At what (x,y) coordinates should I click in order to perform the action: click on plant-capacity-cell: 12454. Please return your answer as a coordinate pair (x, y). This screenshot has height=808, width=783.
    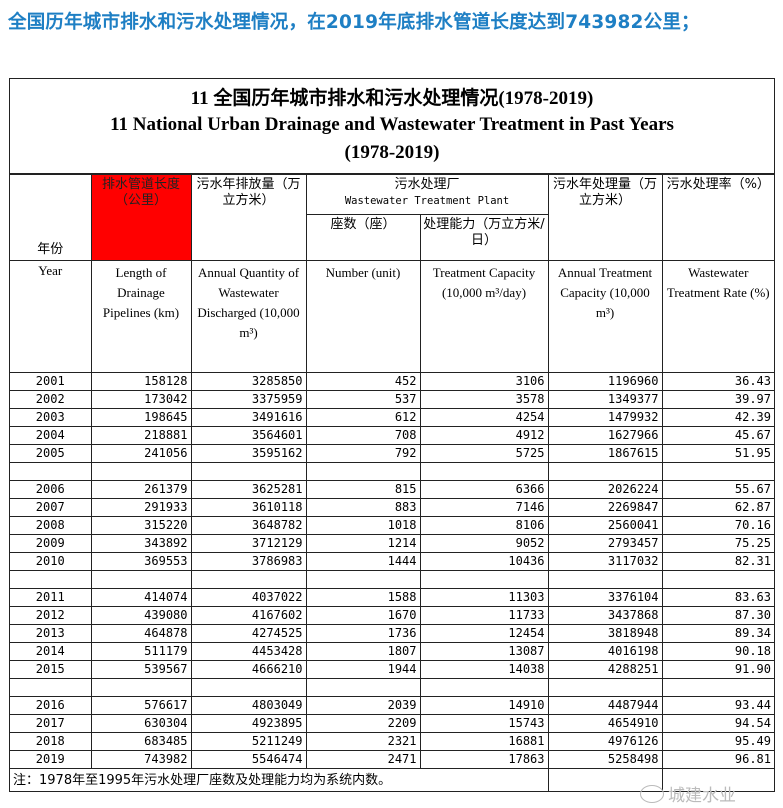
    Looking at the image, I should click on (484, 633).